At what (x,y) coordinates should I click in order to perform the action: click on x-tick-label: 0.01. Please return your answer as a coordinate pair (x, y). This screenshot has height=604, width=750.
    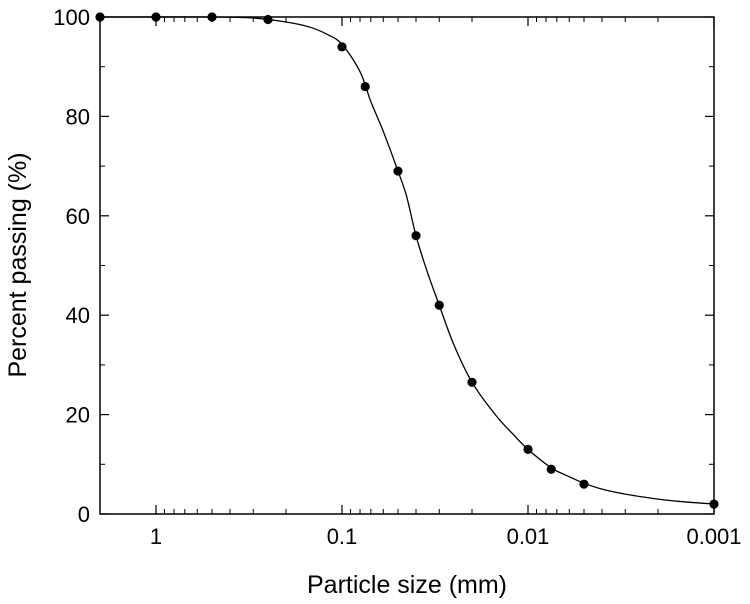
    Looking at the image, I should click on (528, 536).